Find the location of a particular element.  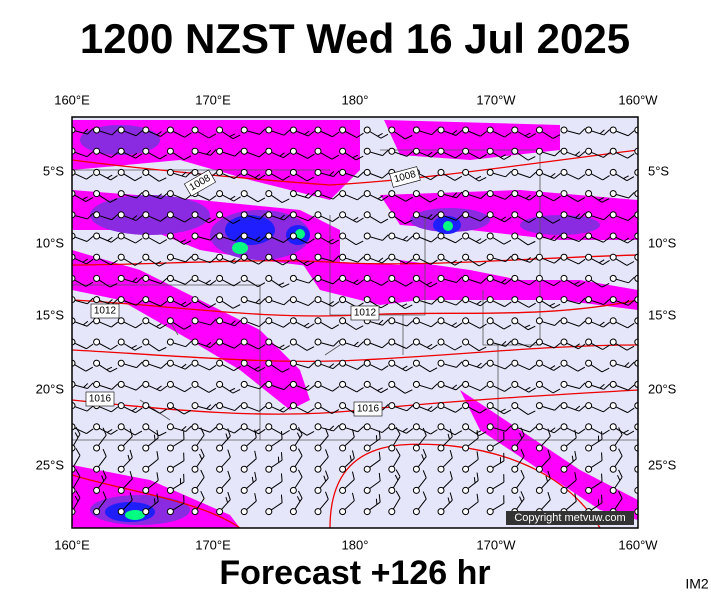

lat-label: 25°S is located at coordinates (662, 464).